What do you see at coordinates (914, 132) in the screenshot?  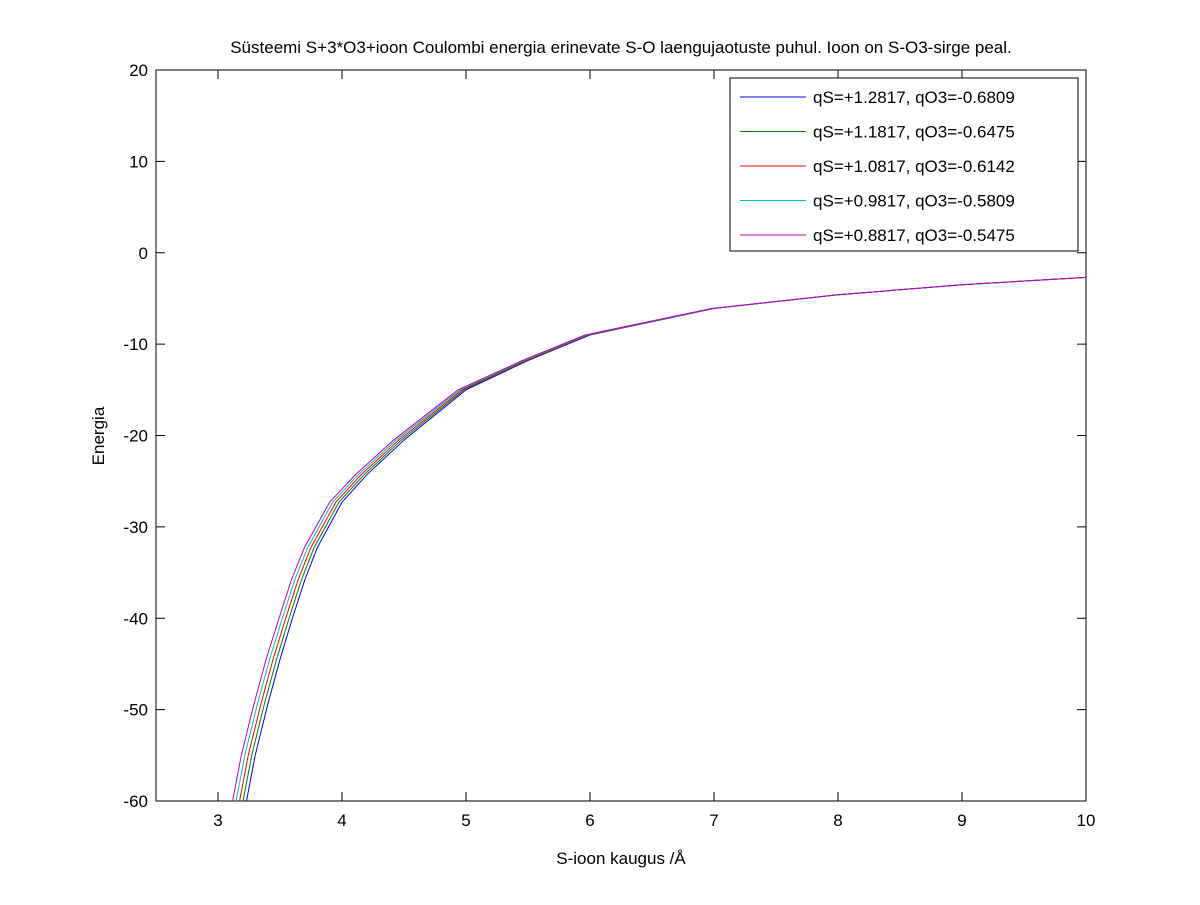 I see `legend-label: qS=+1.1817, qO3=-0.6475` at bounding box center [914, 132].